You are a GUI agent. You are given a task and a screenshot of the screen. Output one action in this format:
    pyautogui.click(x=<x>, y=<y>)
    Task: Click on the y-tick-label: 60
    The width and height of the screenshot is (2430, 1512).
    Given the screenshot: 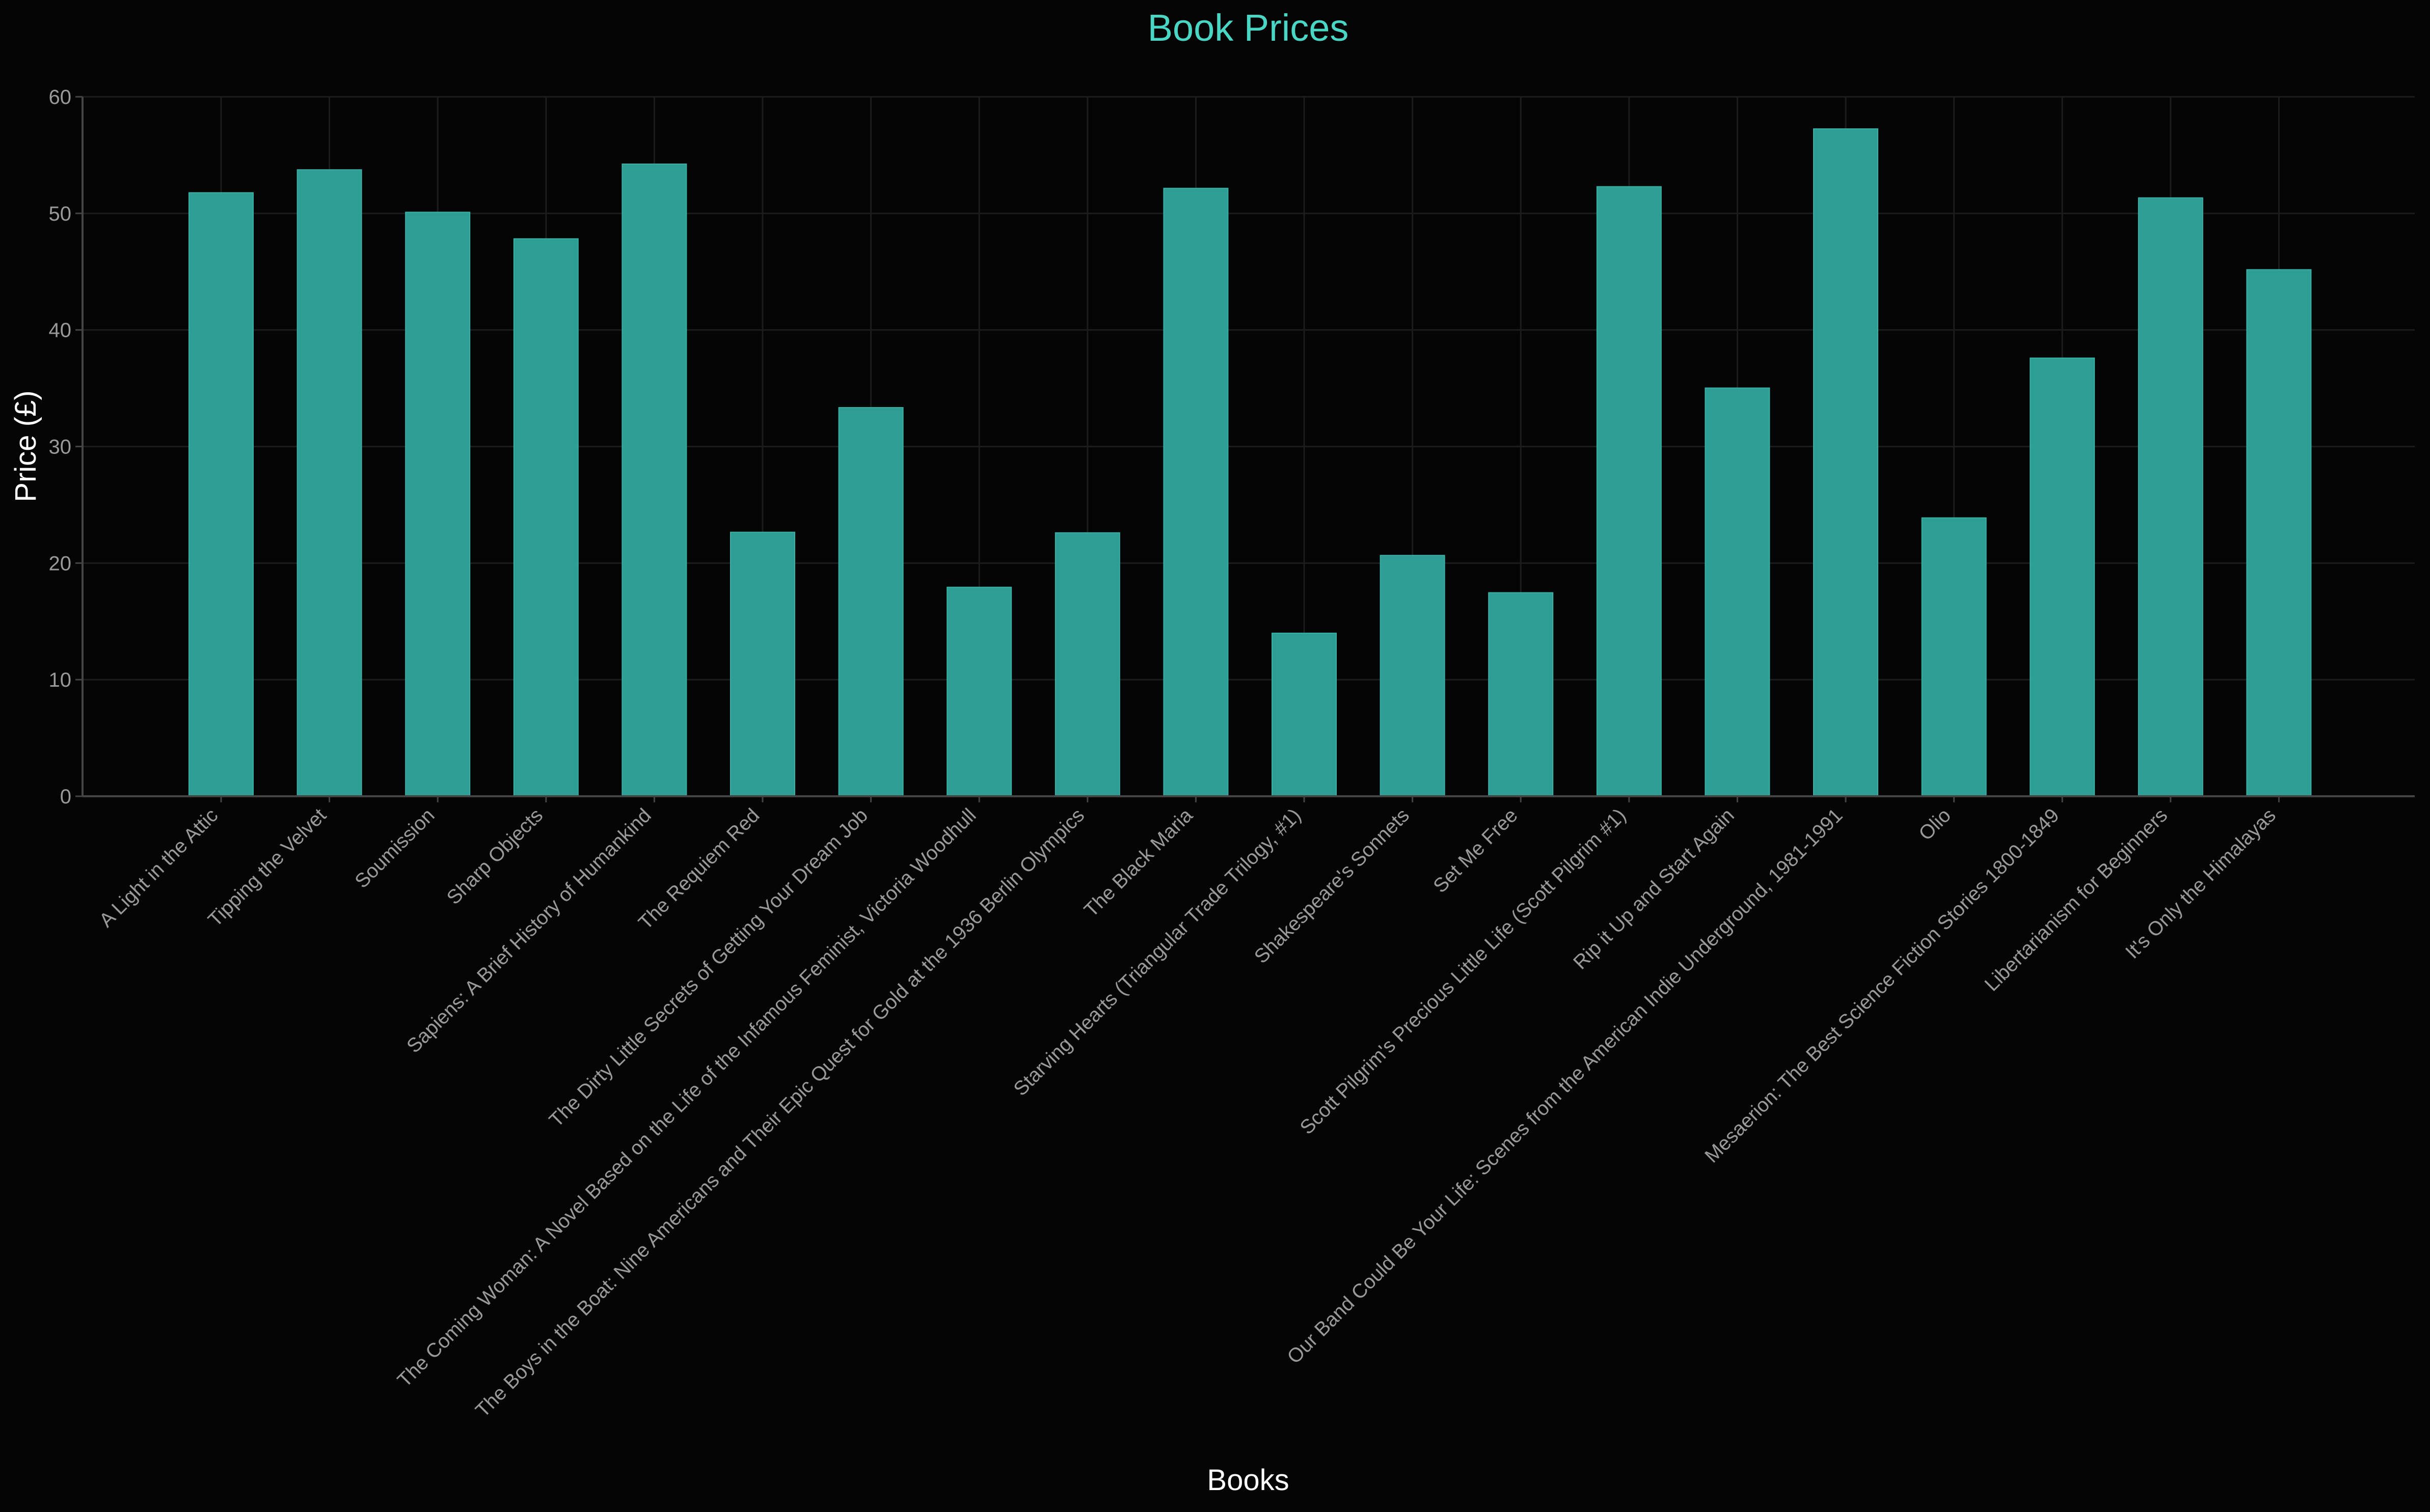 What is the action you would take?
    pyautogui.click(x=60, y=97)
    